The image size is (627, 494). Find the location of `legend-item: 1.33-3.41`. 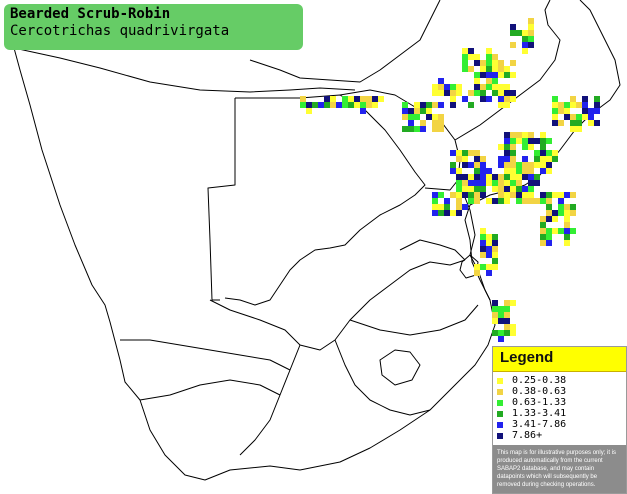

legend-item: 1.33-3.41 is located at coordinates (561, 413).